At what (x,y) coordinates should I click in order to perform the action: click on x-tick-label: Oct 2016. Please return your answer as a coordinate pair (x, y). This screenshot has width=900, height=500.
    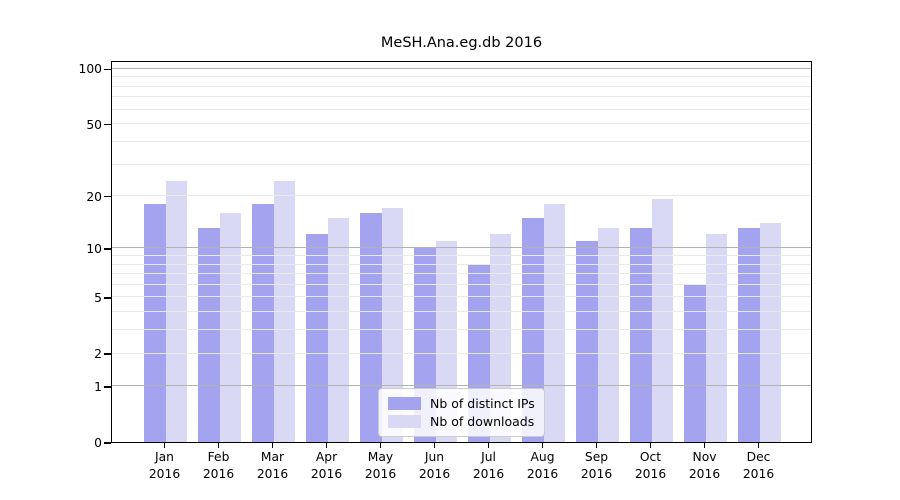
    Looking at the image, I should click on (650, 465).